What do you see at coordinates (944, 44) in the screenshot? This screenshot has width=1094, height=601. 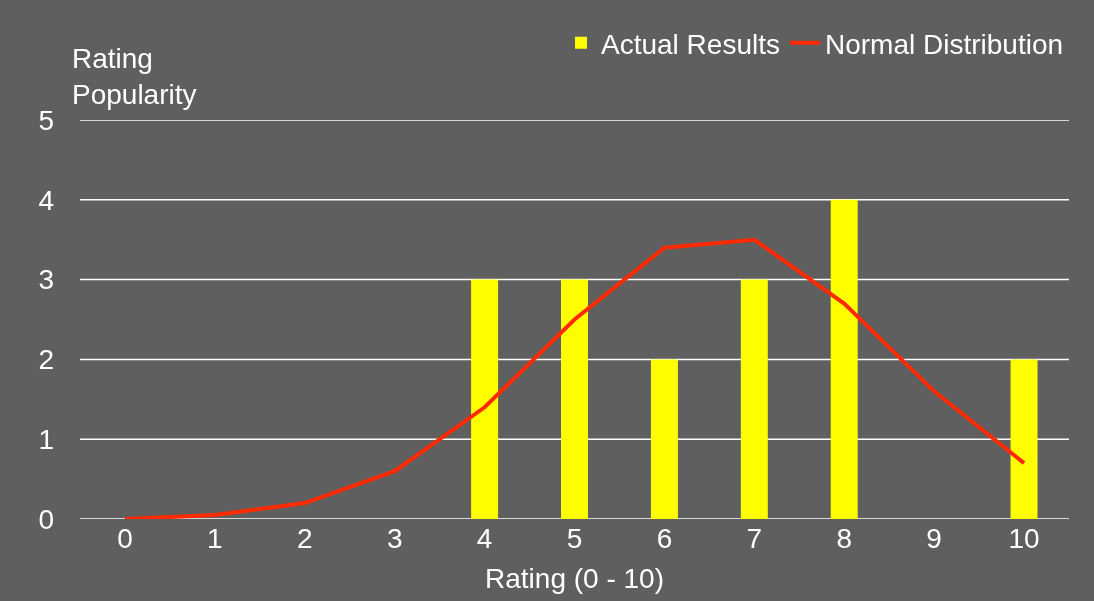 I see `legend-label: Normal Distribution` at bounding box center [944, 44].